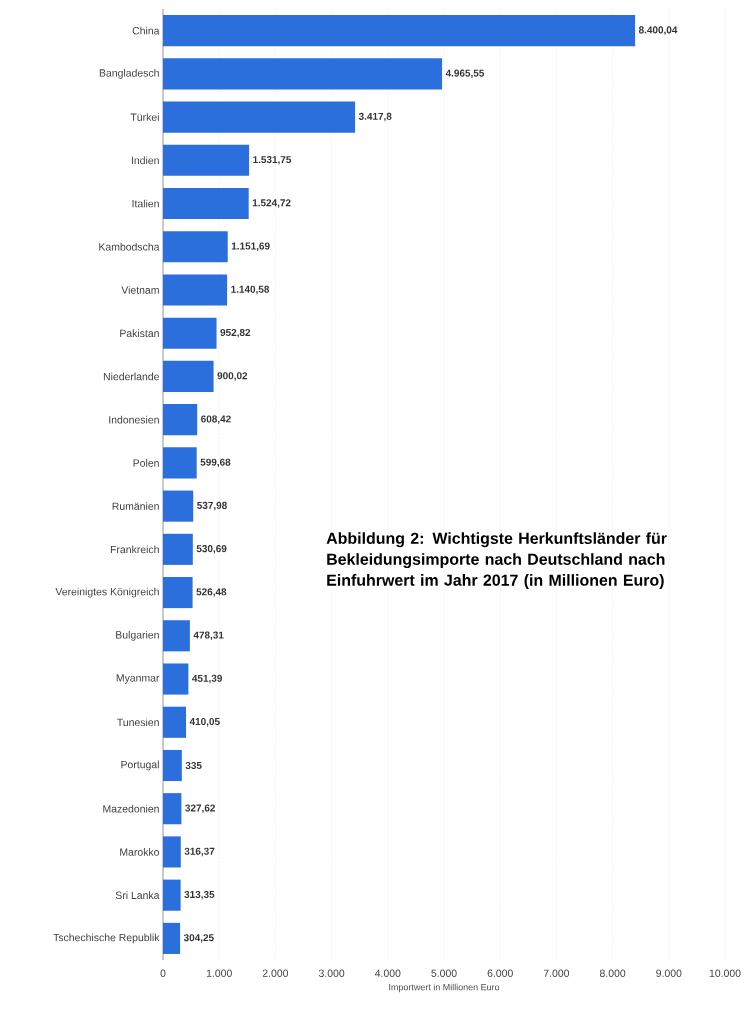 The width and height of the screenshot is (755, 1011). I want to click on x-tick-label: 4.000, so click(387, 973).